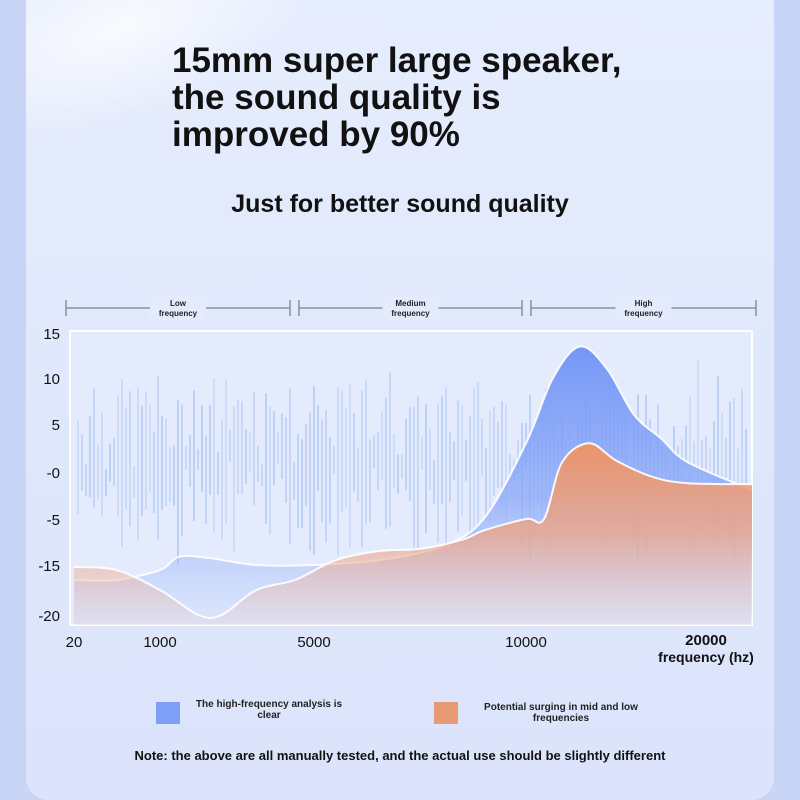 The height and width of the screenshot is (800, 800). I want to click on legend-label-blue: The high-frequency analysis is clear, so click(269, 710).